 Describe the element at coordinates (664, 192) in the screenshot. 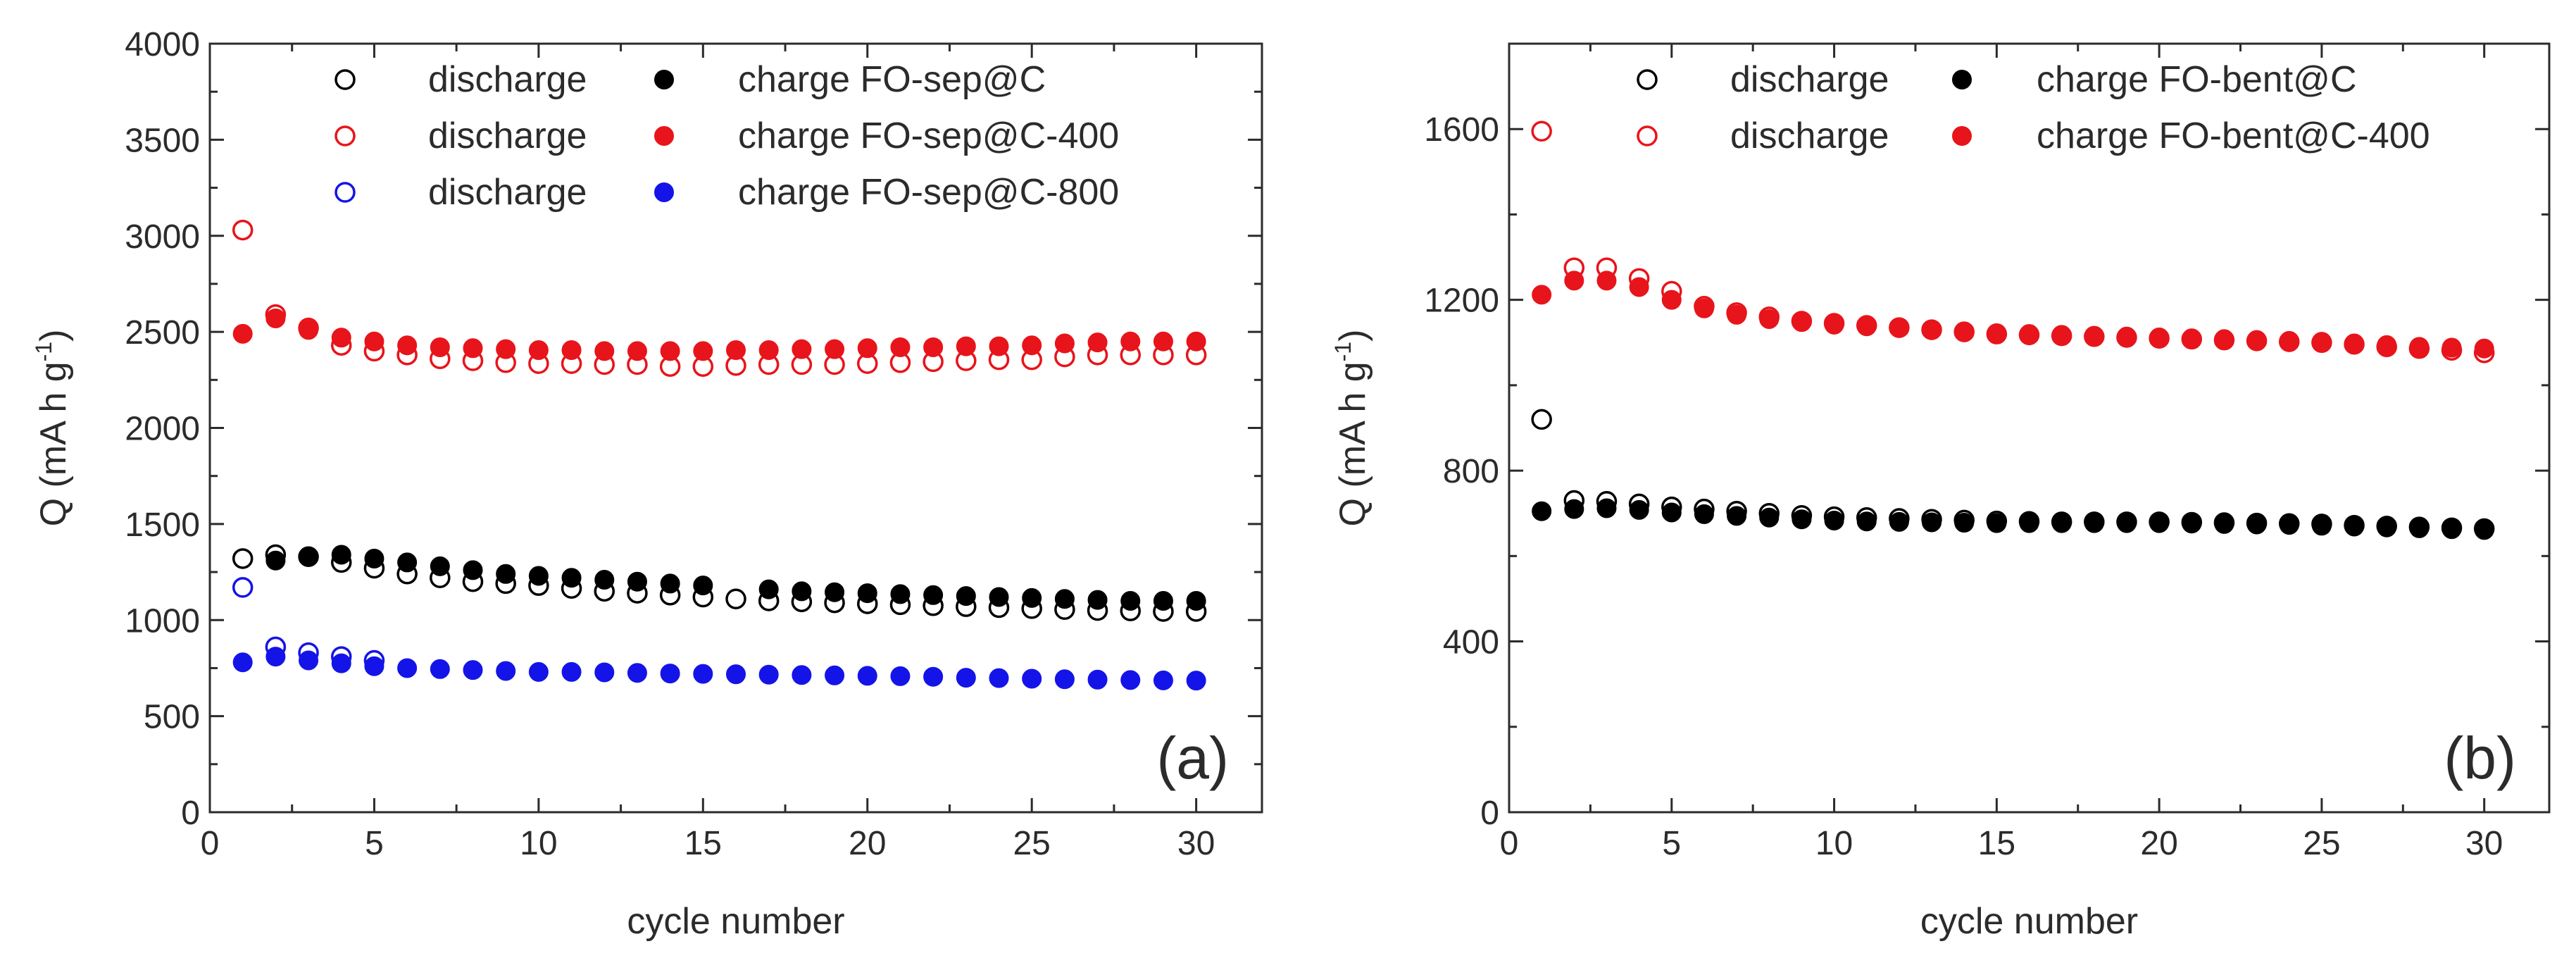

I see `legend-filled-marker` at that location.